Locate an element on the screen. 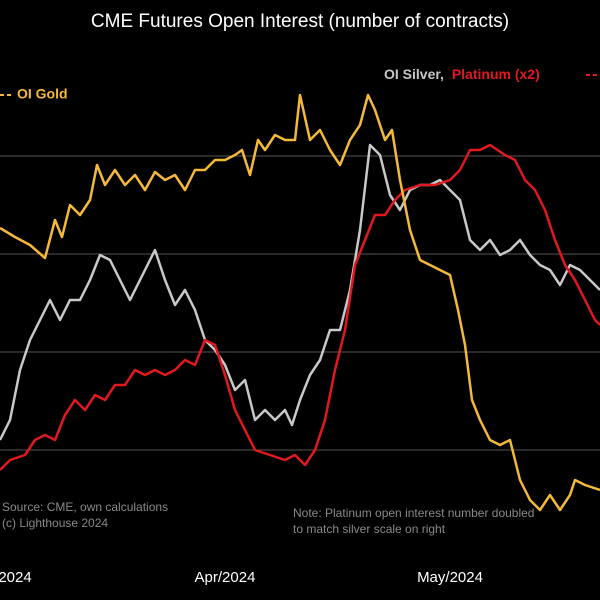 The height and width of the screenshot is (600, 600). legend: OI Silver, Platinum (x2) is located at coordinates (462, 74).